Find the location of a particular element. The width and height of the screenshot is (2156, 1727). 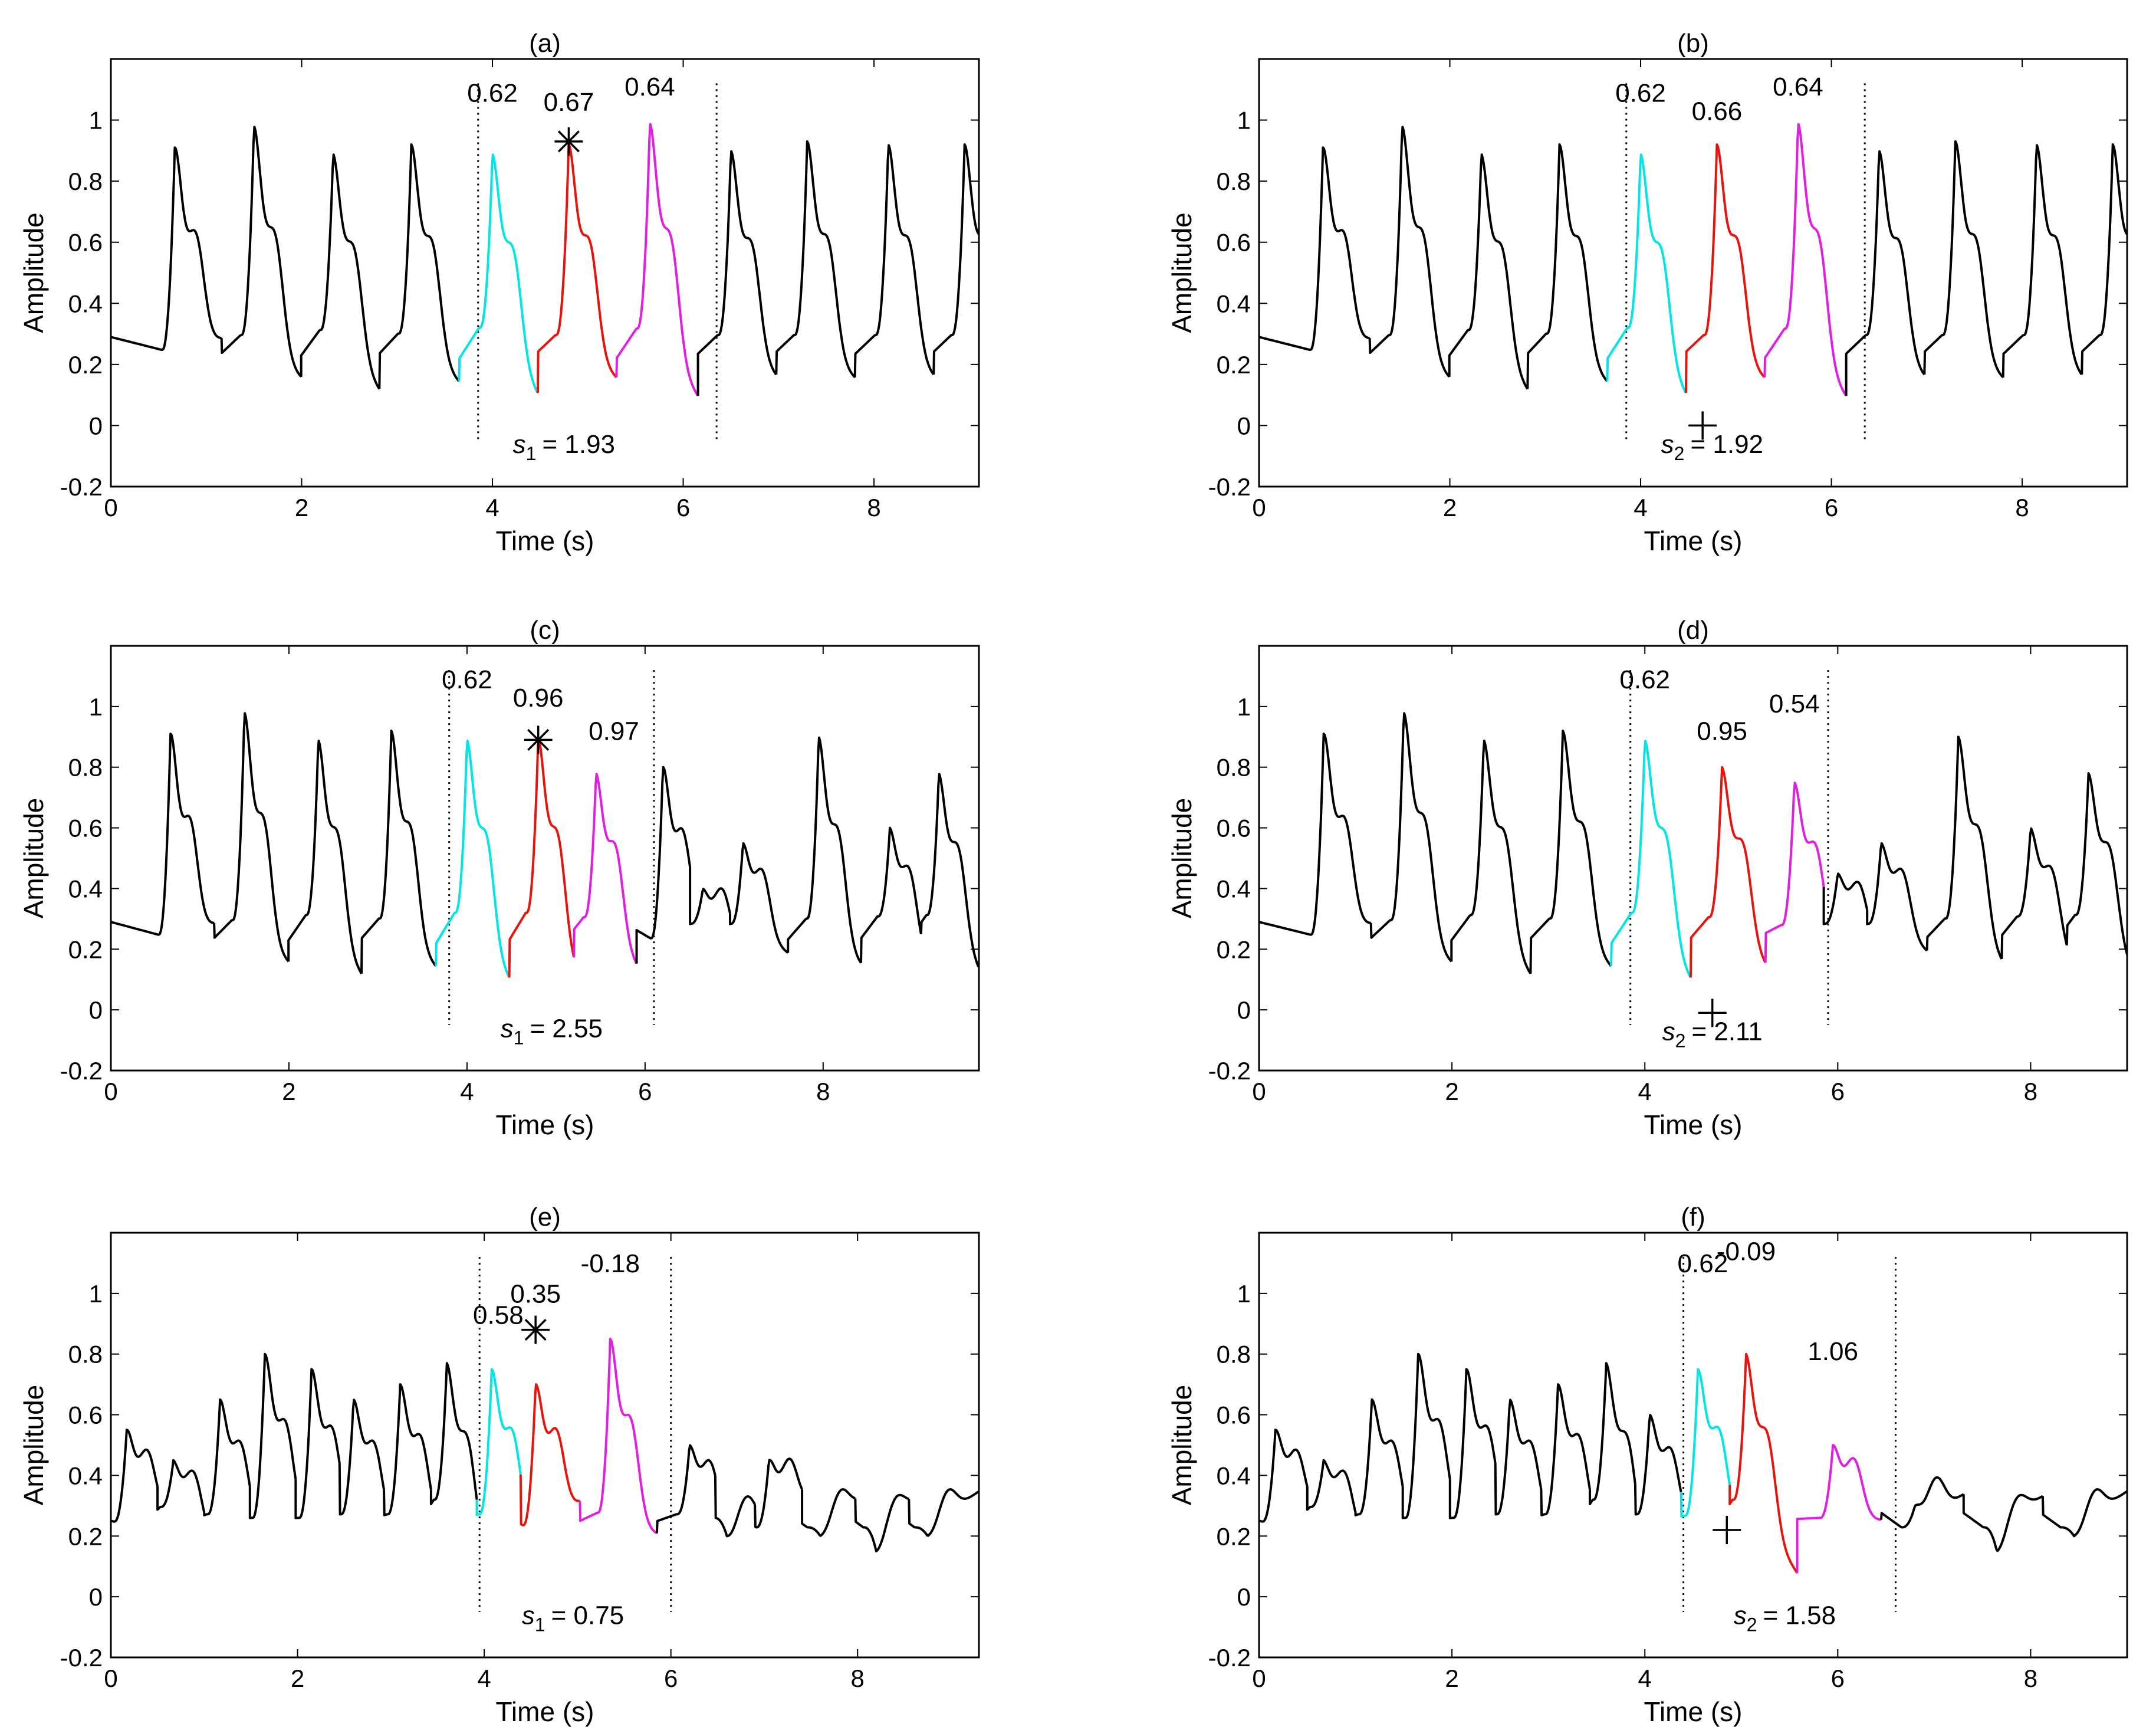

score-label: s1 = 2.55 is located at coordinates (552, 1031).